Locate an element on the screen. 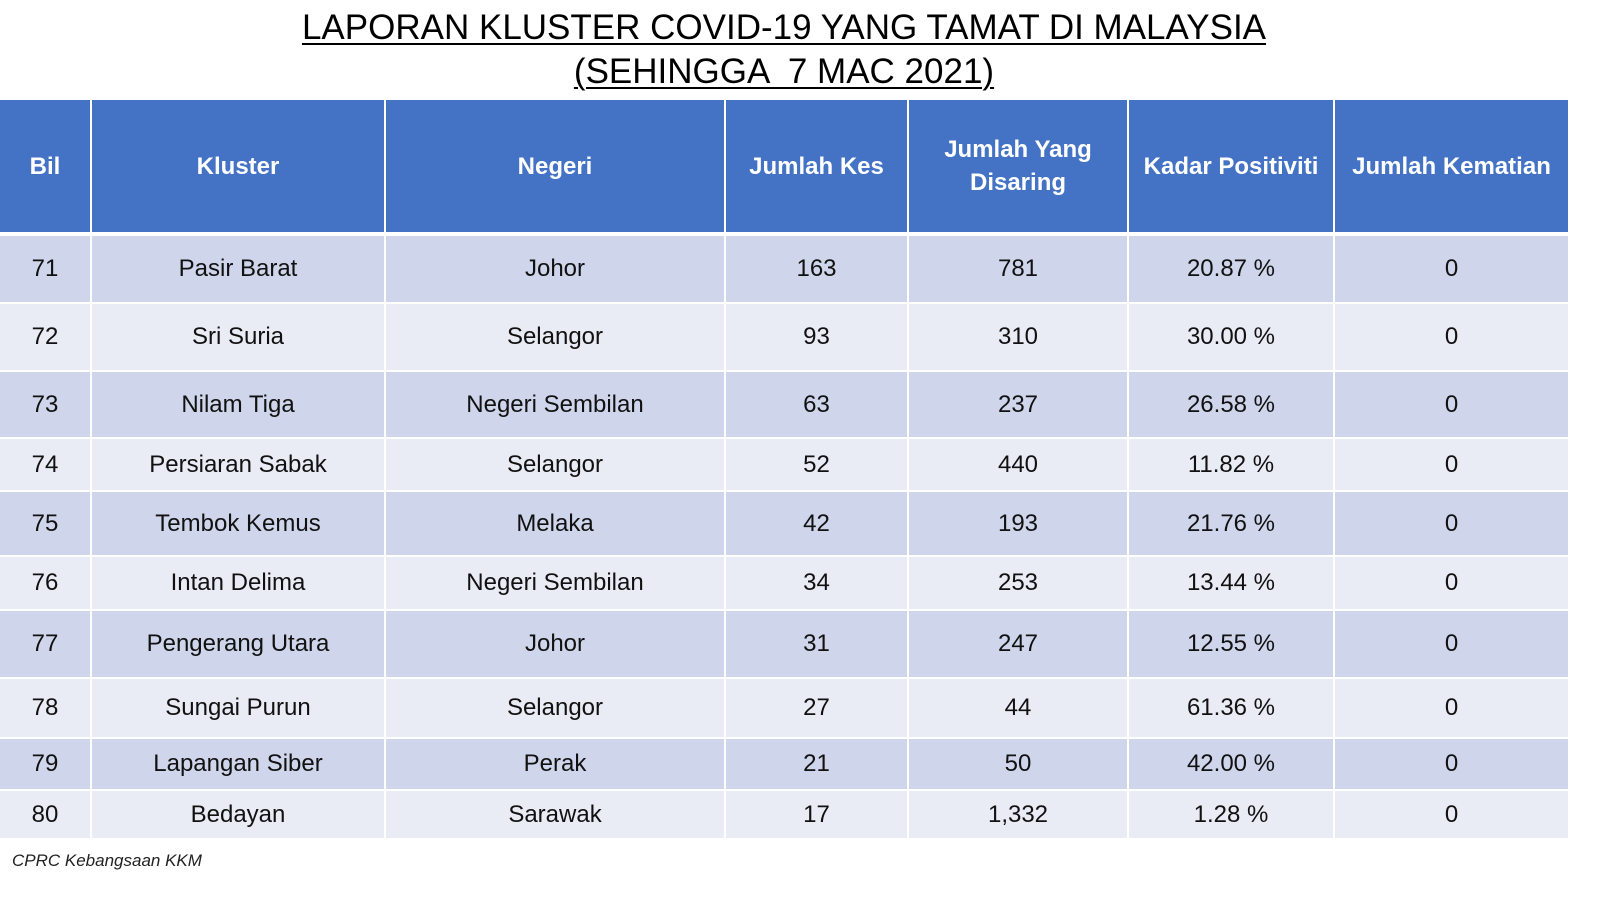 Image resolution: width=1600 pixels, height=900 pixels. cell-jumlah-kes: 42 is located at coordinates (817, 524).